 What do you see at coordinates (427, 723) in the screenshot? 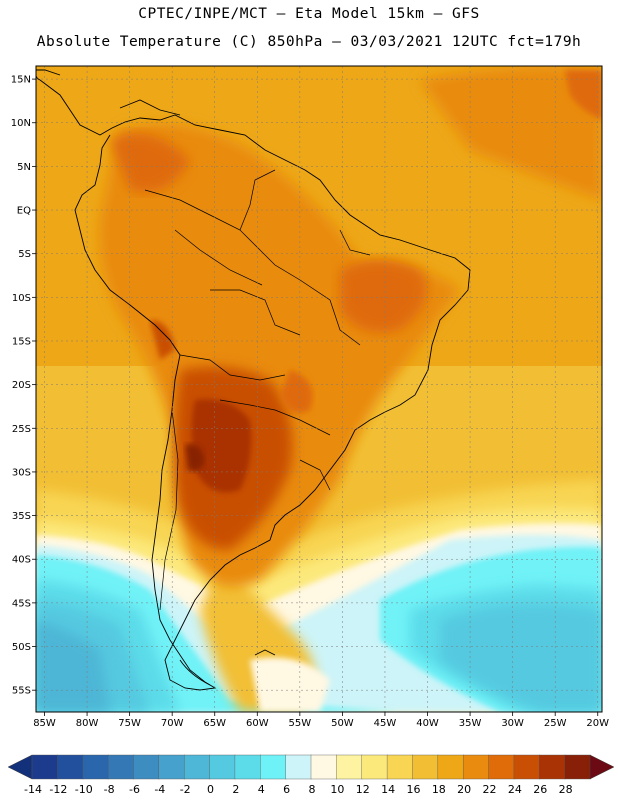
I see `lon-label: 40W` at bounding box center [427, 723].